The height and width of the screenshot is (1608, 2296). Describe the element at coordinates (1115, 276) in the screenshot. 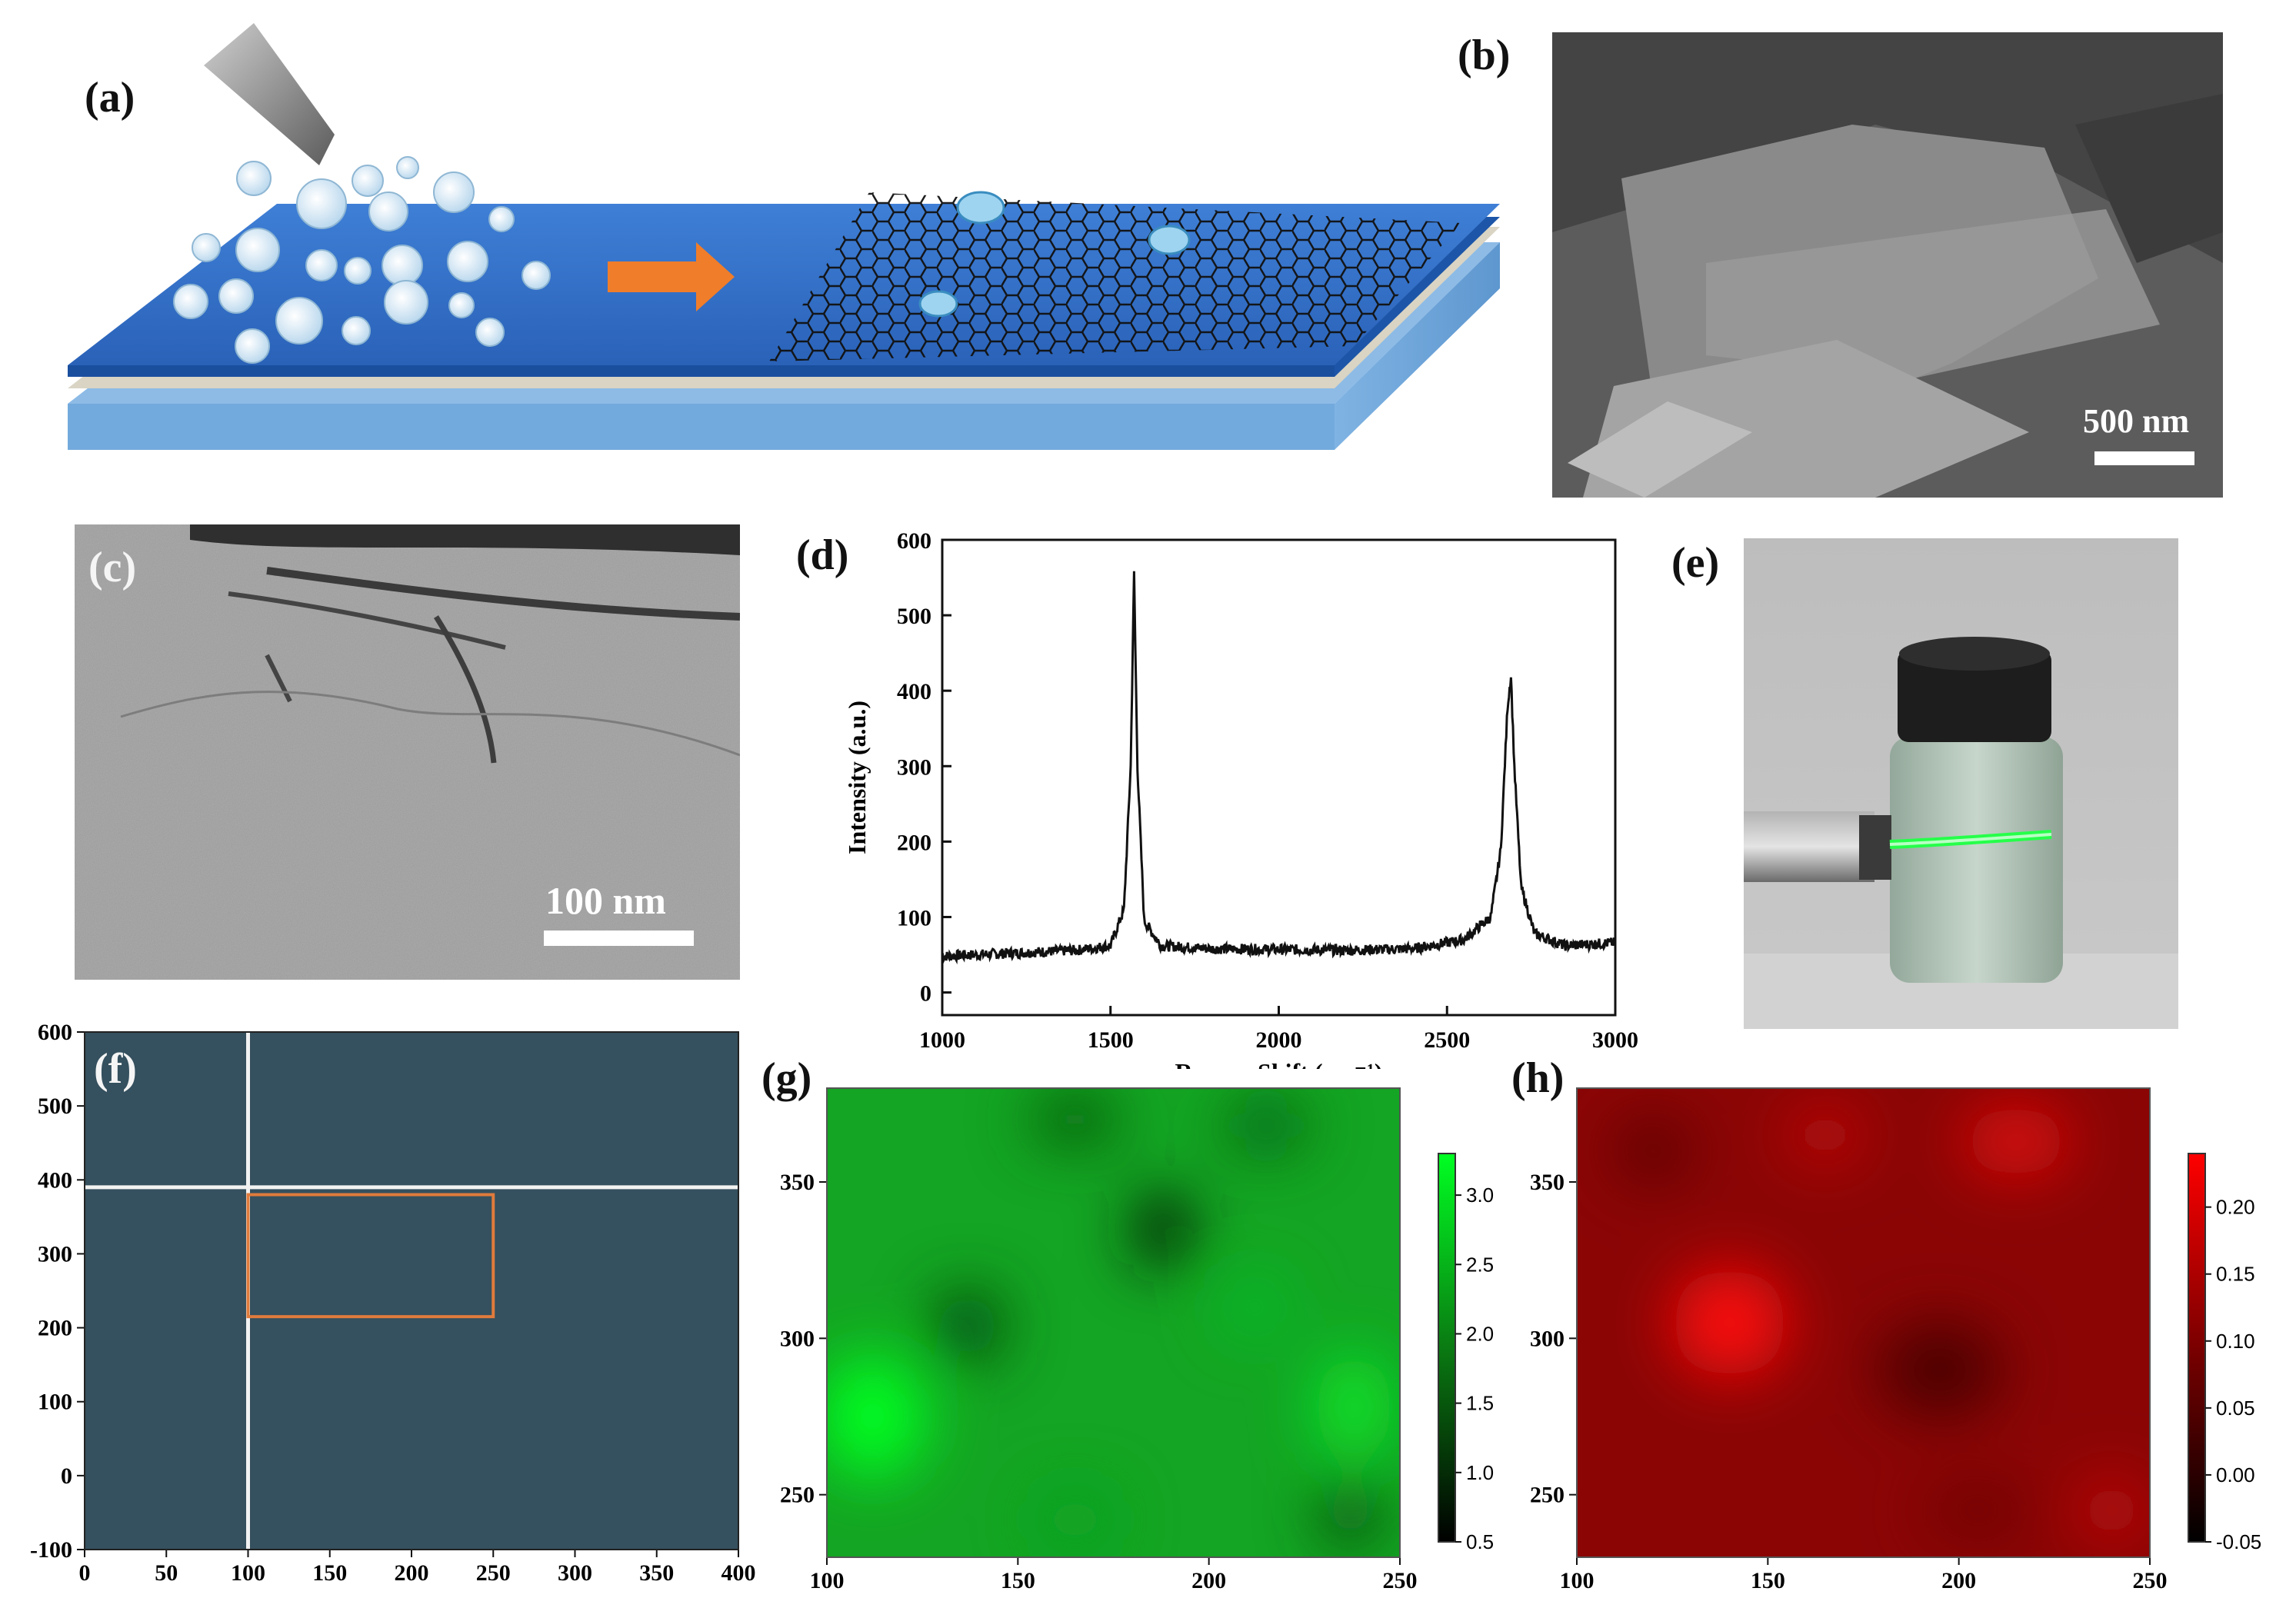

I see `graphene-mesh` at that location.